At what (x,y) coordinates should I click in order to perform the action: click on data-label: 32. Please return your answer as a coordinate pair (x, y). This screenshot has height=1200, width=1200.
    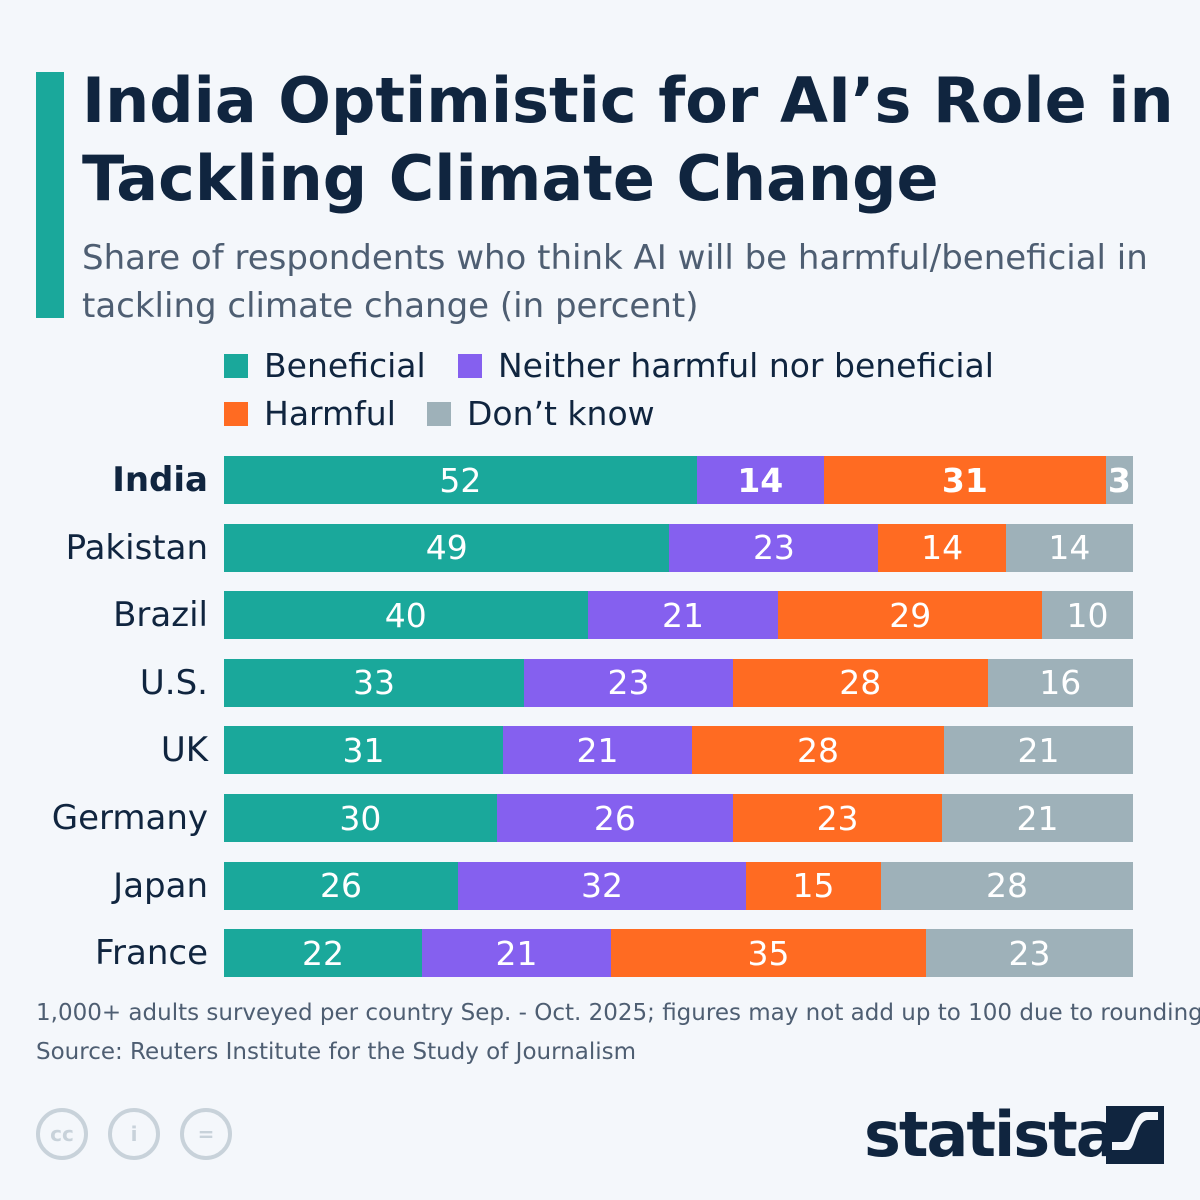
    Looking at the image, I should click on (602, 886).